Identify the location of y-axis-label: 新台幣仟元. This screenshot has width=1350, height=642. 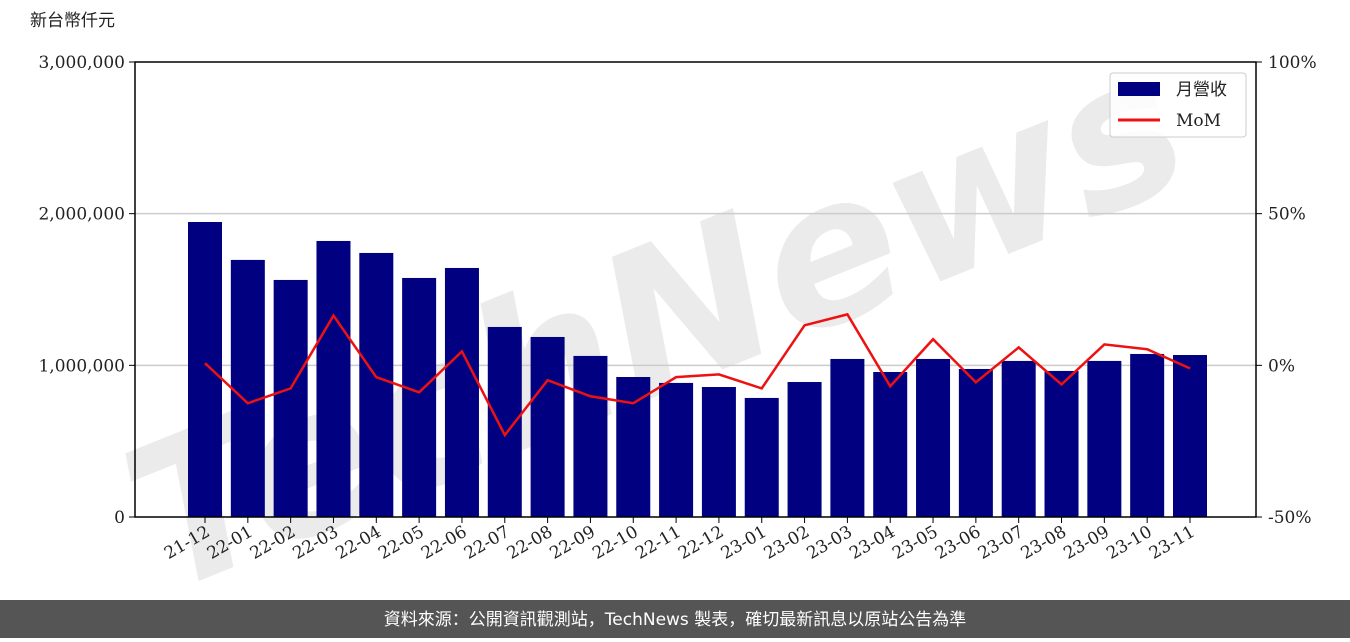
(72, 21).